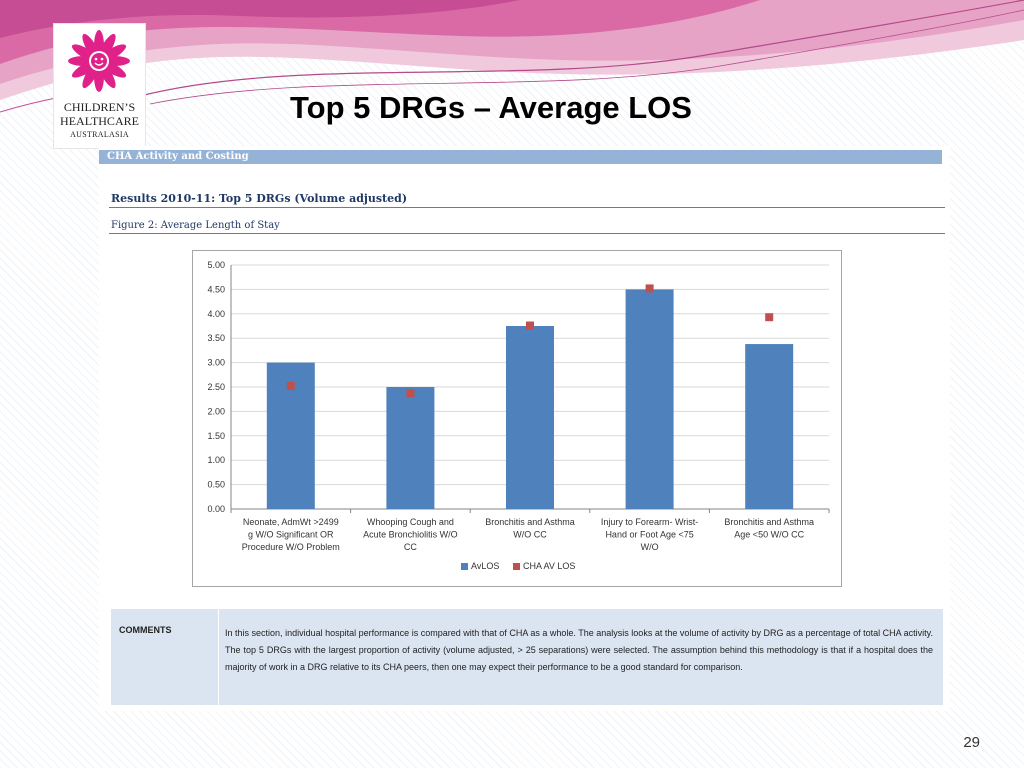  What do you see at coordinates (216, 314) in the screenshot?
I see `y-tick-label: 4.00` at bounding box center [216, 314].